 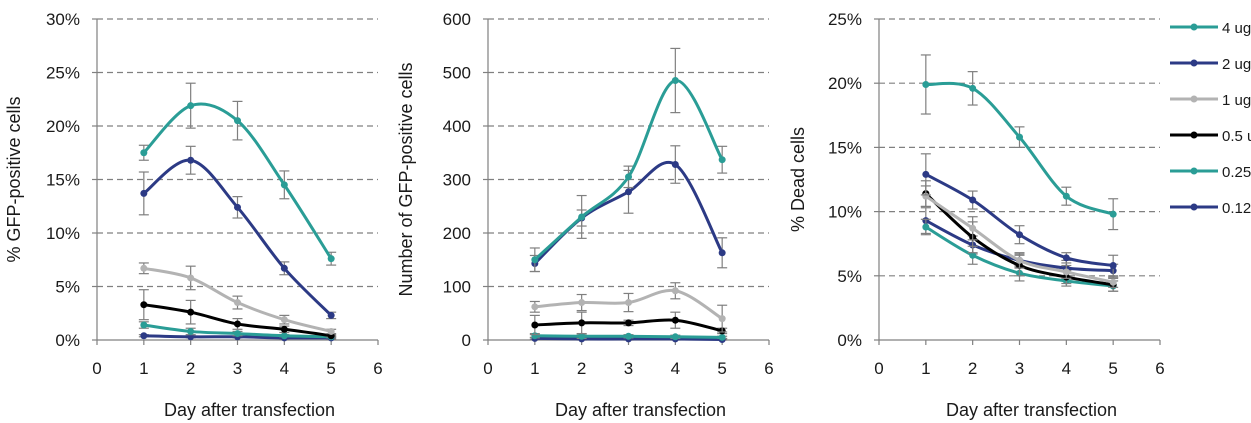 What do you see at coordinates (63, 73) in the screenshot?
I see `y-tick-label: 25%` at bounding box center [63, 73].